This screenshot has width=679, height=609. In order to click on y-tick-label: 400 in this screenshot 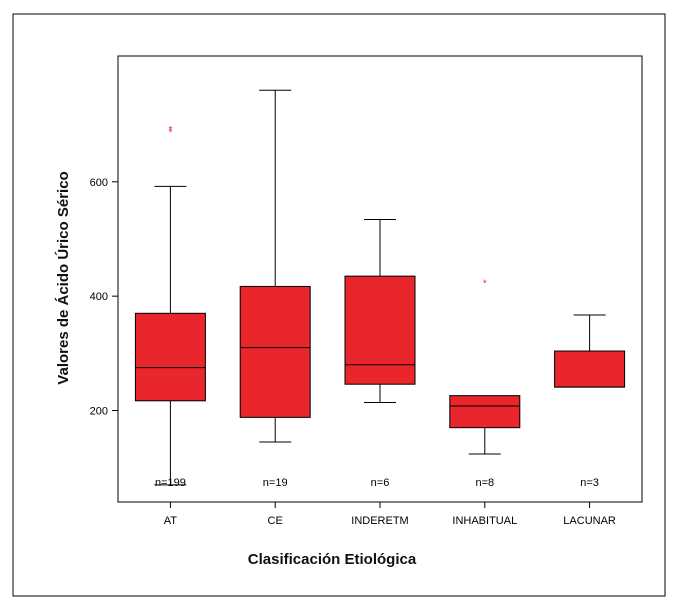, I will do `click(99, 297)`.